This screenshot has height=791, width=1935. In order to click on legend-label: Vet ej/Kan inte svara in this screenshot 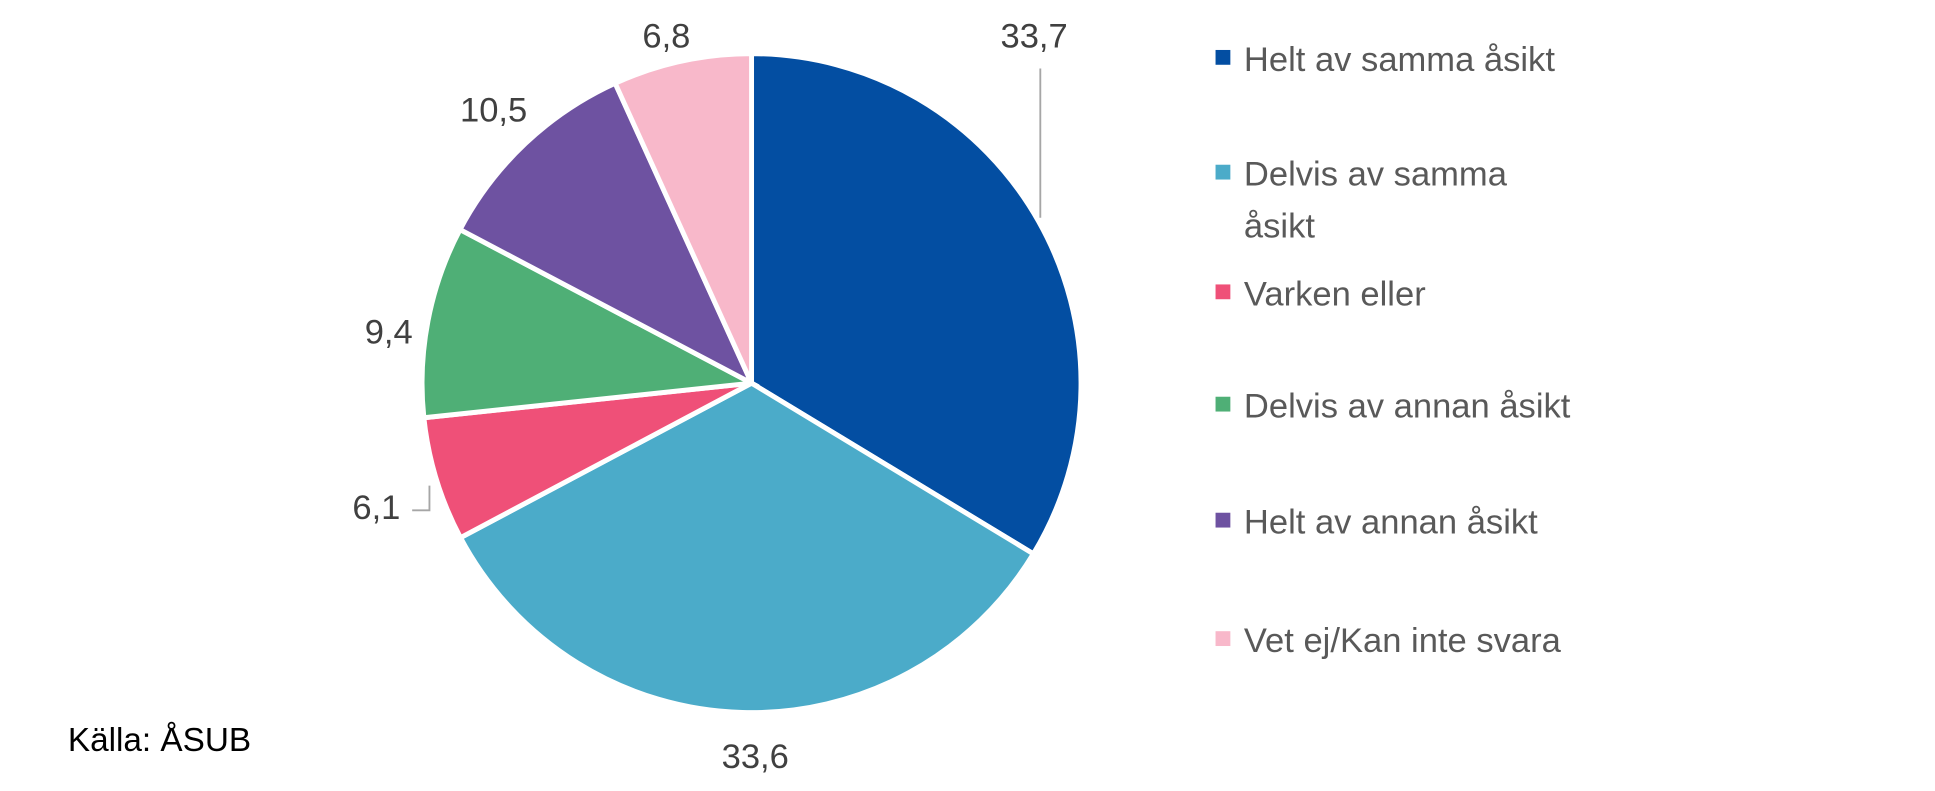, I will do `click(1403, 641)`.